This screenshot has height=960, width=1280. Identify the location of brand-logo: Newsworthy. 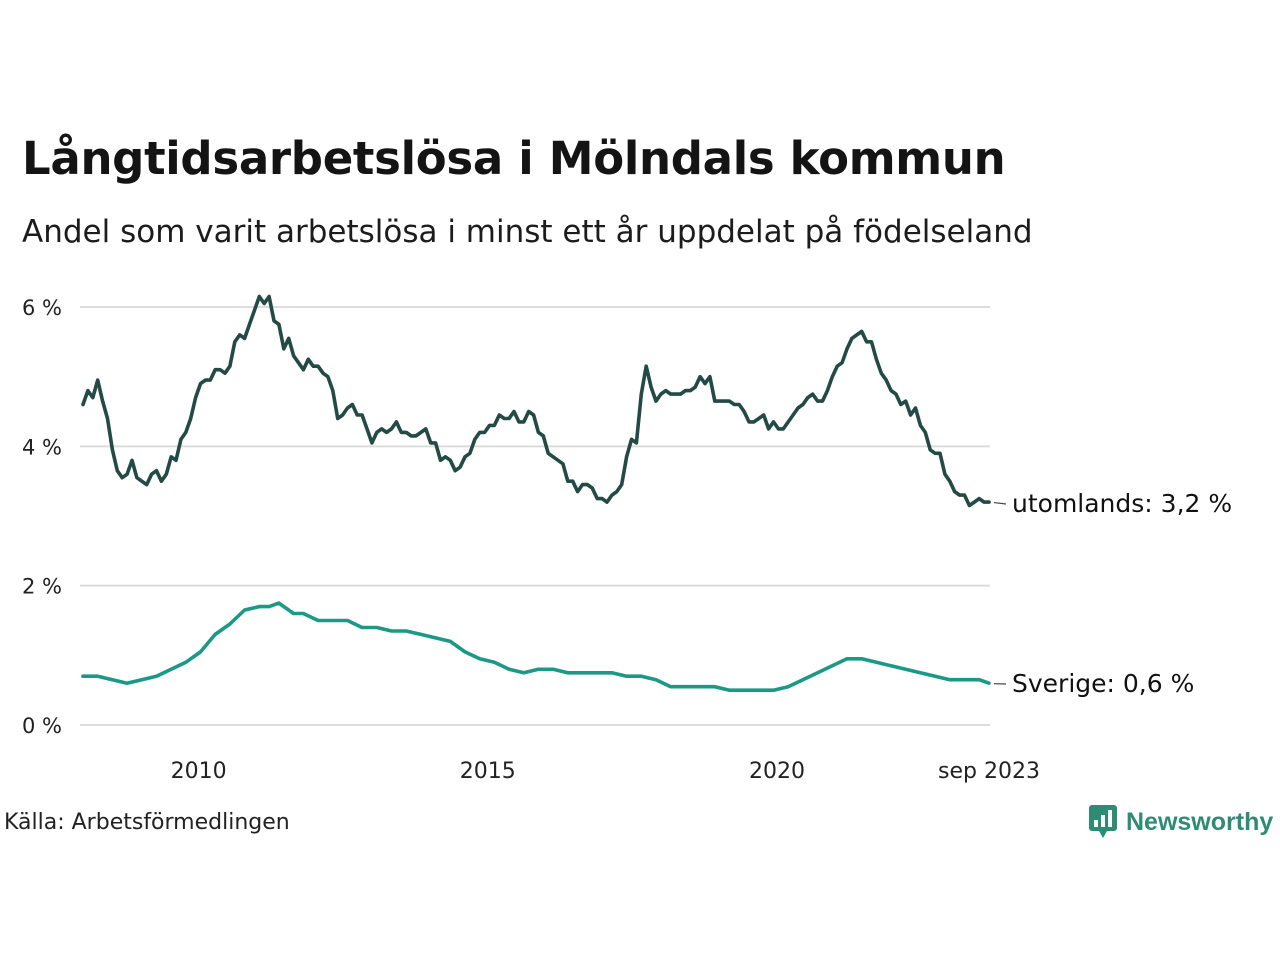
(1180, 822).